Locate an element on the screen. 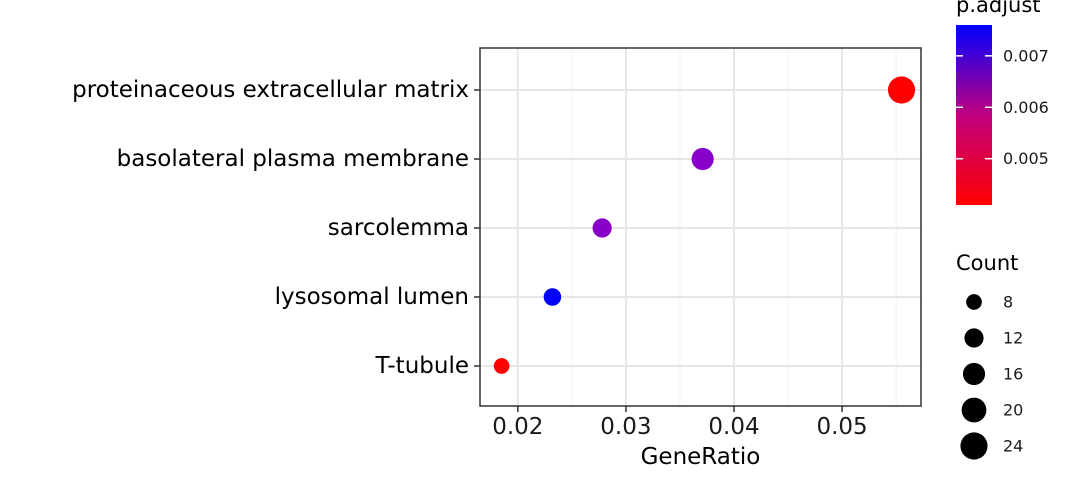 The width and height of the screenshot is (1080, 484). colorbar-tick-label: 0.005 is located at coordinates (1026, 158).